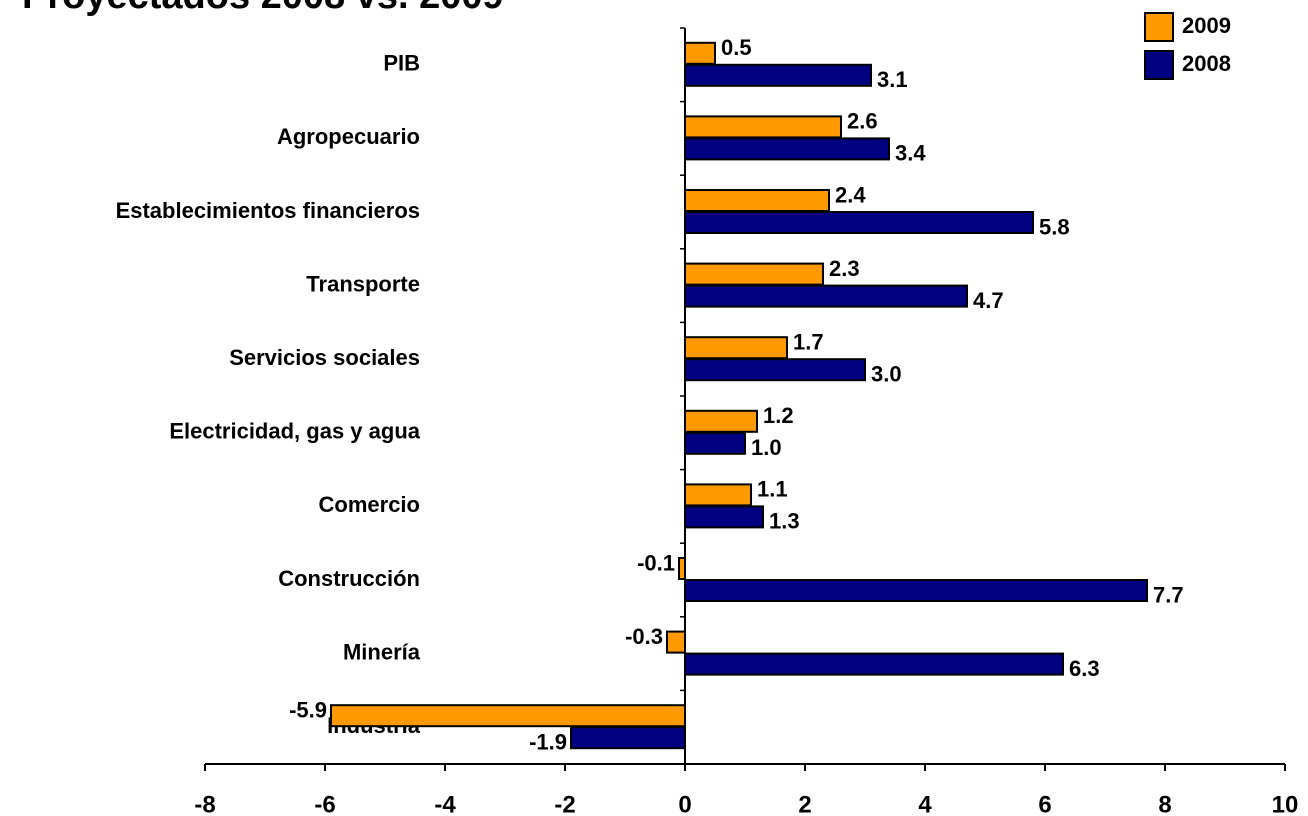 This screenshot has height=816, width=1308. What do you see at coordinates (308, 710) in the screenshot?
I see `value-label: -5.9` at bounding box center [308, 710].